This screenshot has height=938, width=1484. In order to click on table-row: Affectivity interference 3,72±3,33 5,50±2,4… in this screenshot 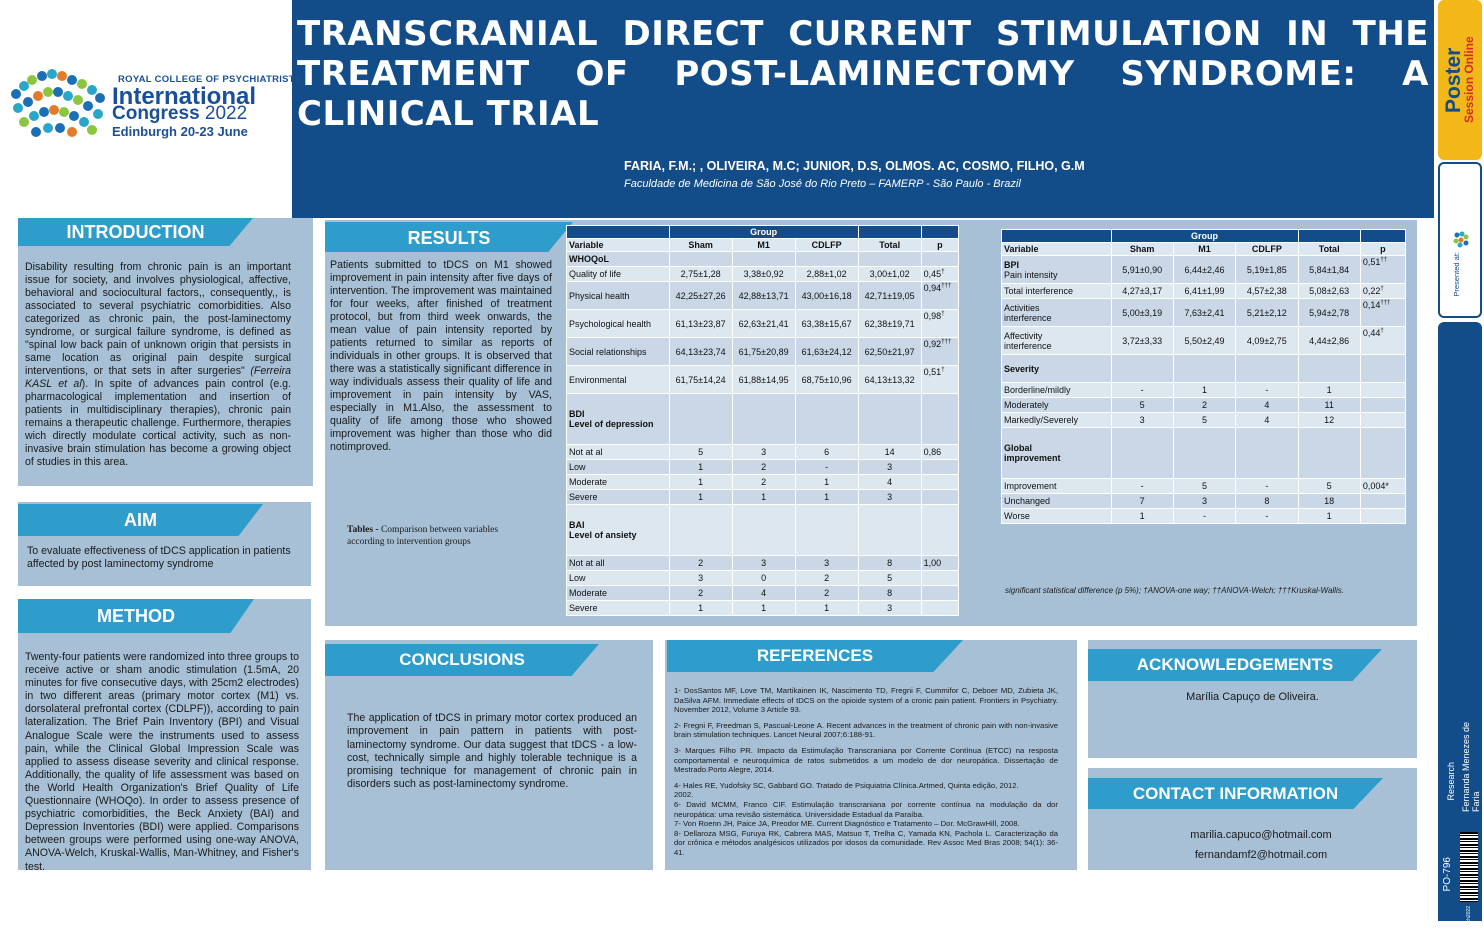, I will do `click(1204, 340)`.